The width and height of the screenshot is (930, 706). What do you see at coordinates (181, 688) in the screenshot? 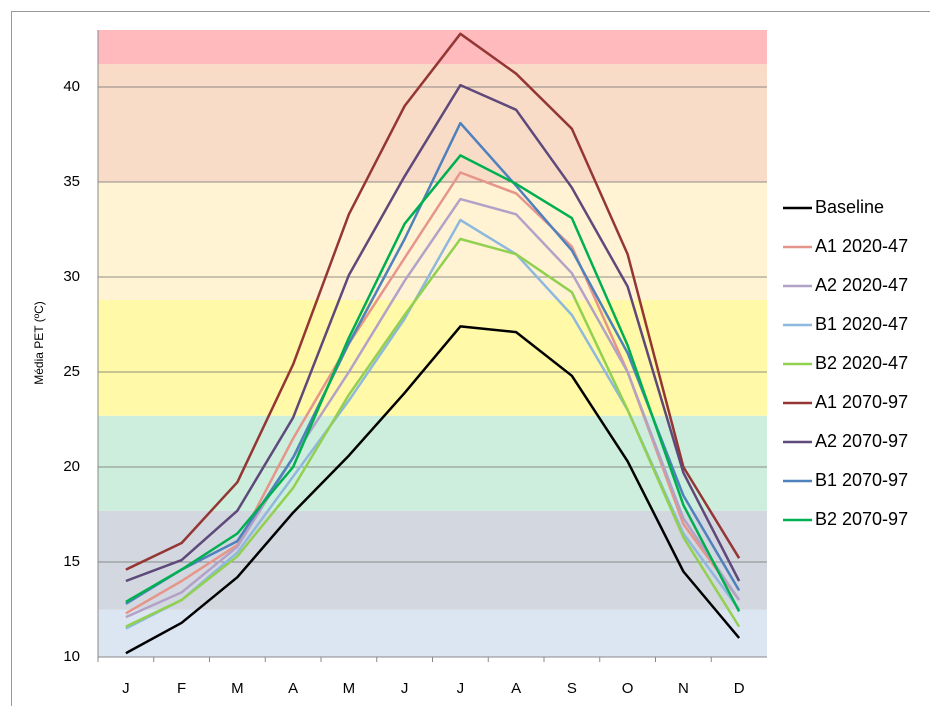
I see `x-tick-label: F` at bounding box center [181, 688].